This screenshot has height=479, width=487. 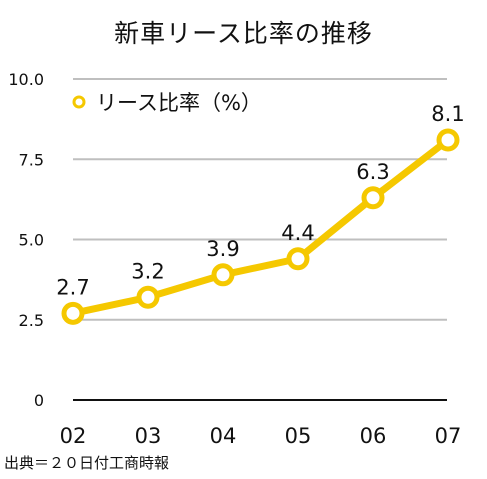 What do you see at coordinates (243, 33) in the screenshot?
I see `chart-title: 新車リース比率の推移` at bounding box center [243, 33].